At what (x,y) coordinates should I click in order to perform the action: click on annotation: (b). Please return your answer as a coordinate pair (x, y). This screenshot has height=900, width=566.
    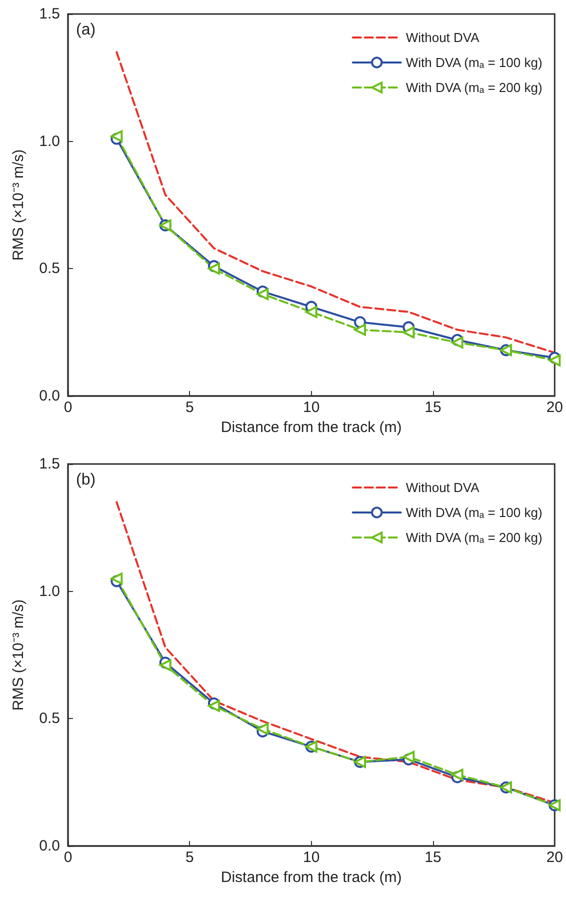
    Looking at the image, I should click on (86, 480).